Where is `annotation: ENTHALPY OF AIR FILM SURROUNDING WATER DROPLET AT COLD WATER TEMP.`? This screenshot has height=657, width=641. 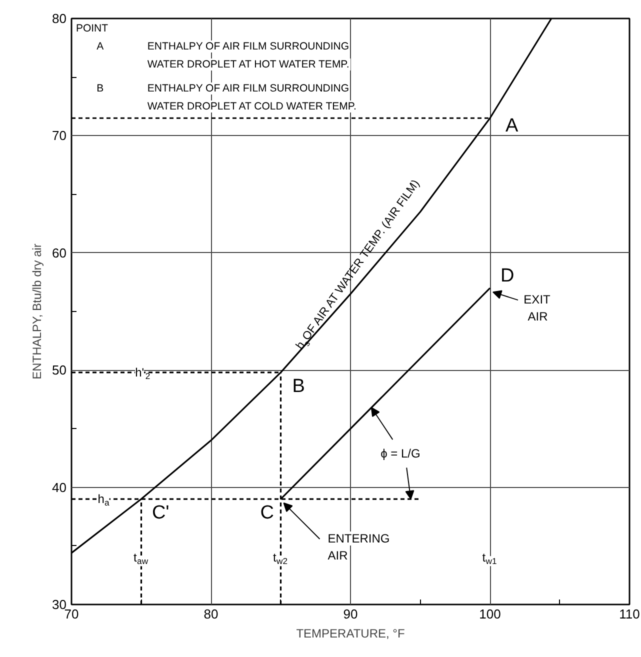 annotation: ENTHALPY OF AIR FILM SURROUNDING WATER DROPLET AT COLD WATER TEMP. is located at coordinates (251, 97).